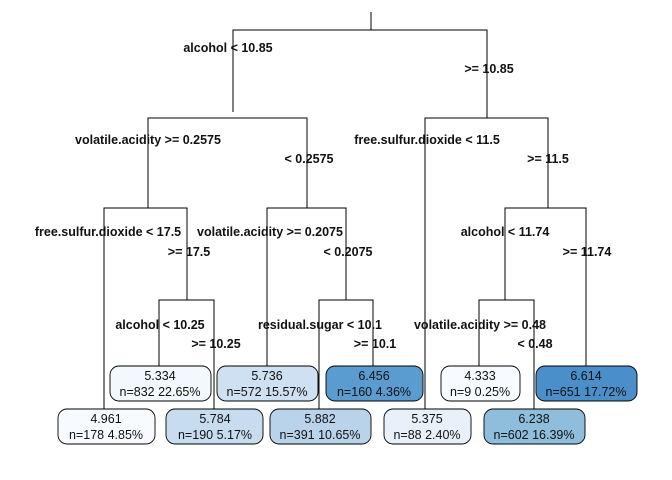 This screenshot has width=672, height=480. I want to click on leaf-value-d: 5.736, so click(266, 376).